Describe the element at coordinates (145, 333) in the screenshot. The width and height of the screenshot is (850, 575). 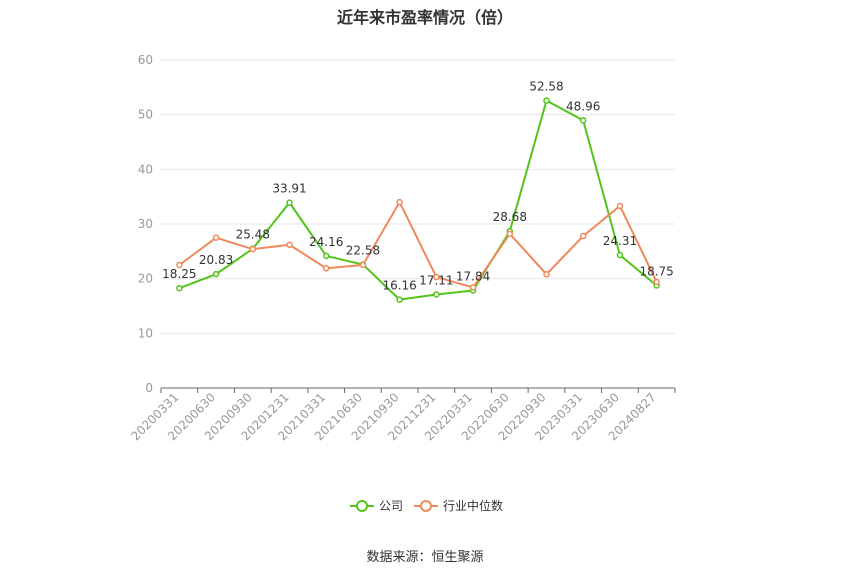
I see `y-tick-label: 10` at that location.